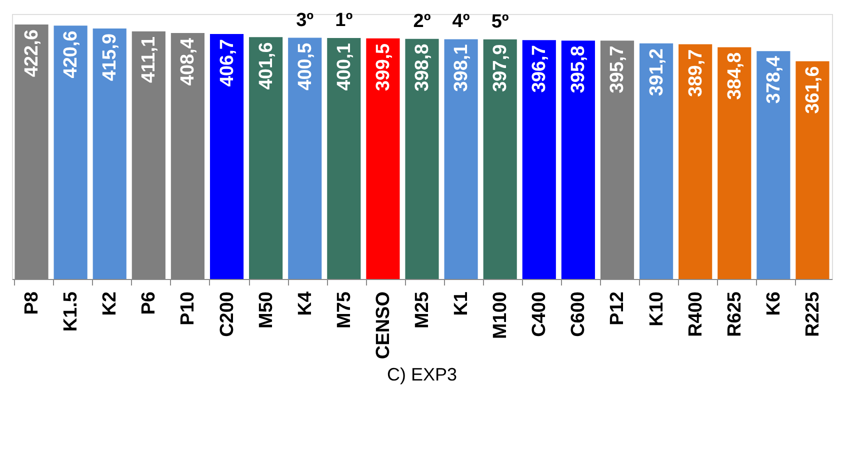  I want to click on x-tick-label: K2, so click(110, 304).